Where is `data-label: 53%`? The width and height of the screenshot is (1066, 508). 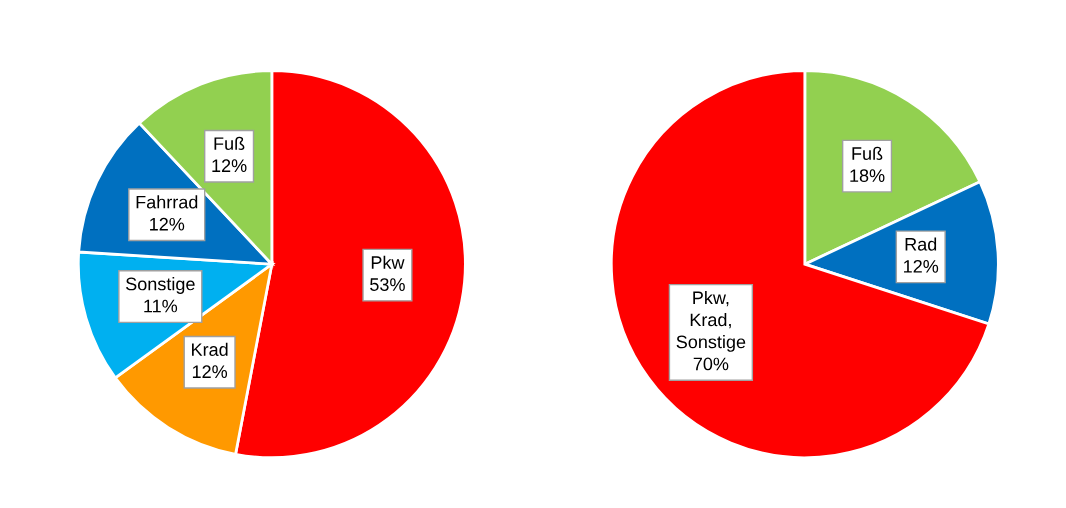
data-label: 53% is located at coordinates (387, 284).